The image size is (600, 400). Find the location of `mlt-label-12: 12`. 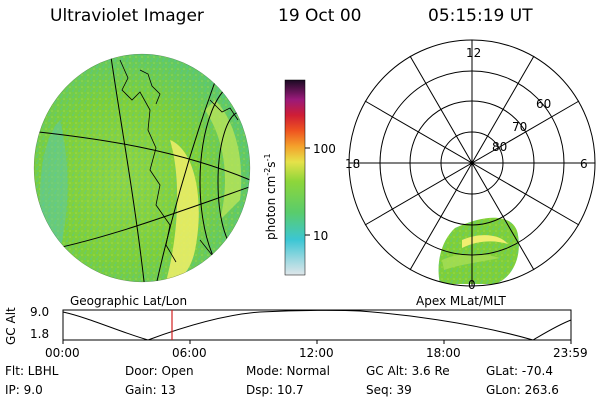

mlt-label-12: 12 is located at coordinates (474, 53).